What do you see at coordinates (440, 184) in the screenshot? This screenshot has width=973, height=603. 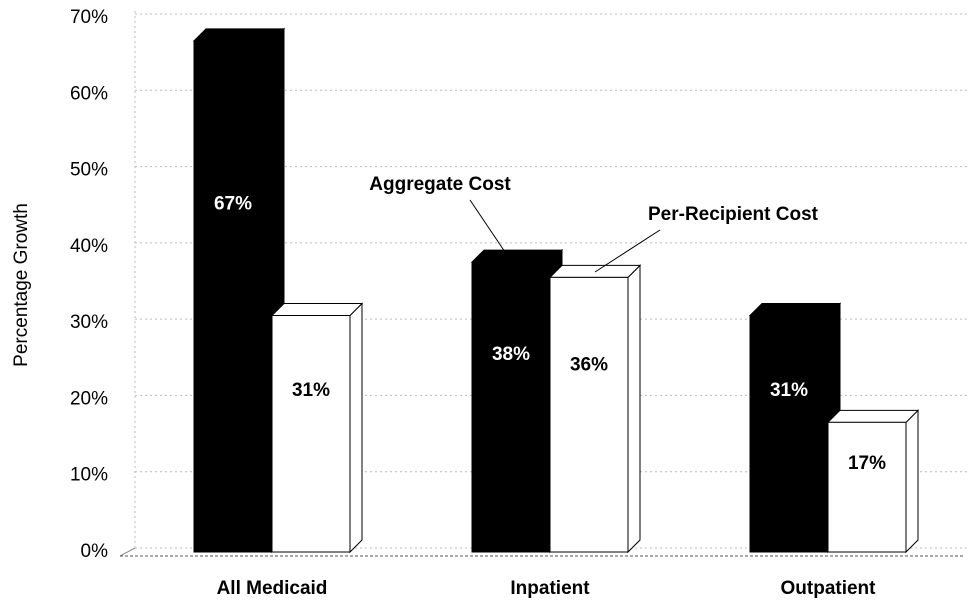 I see `legend-label: Aggregate Cost` at bounding box center [440, 184].